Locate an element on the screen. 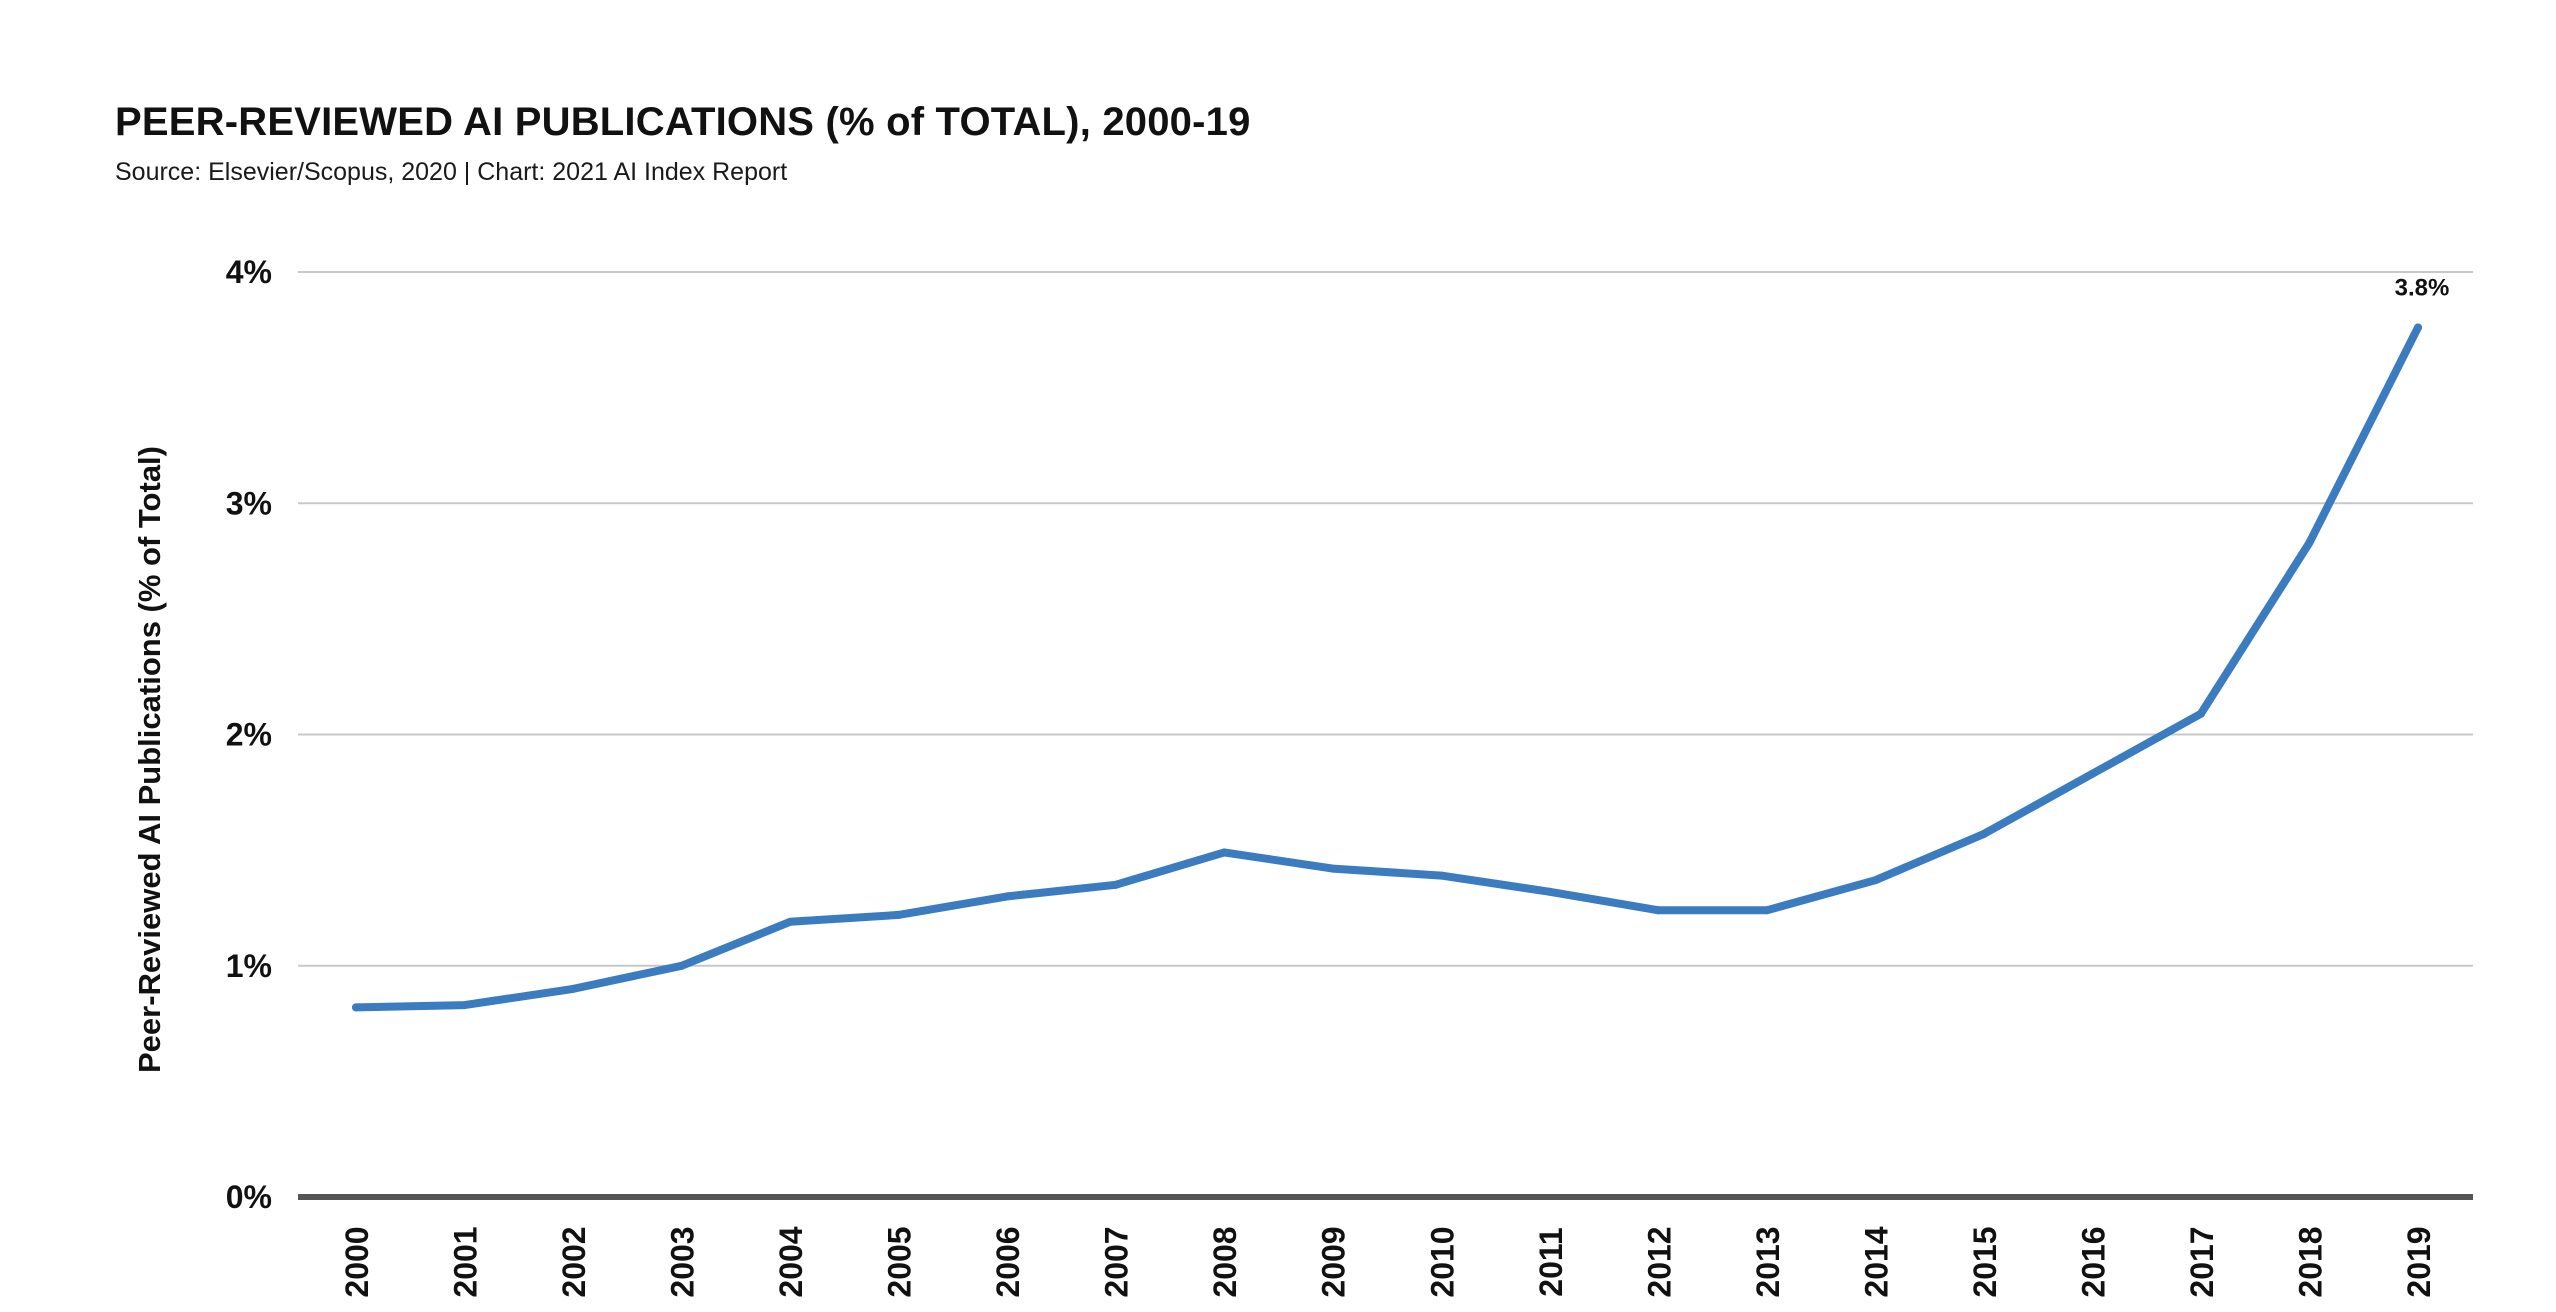 Image resolution: width=2556 pixels, height=1312 pixels. x-tick-label: 2006 is located at coordinates (1008, 1261).